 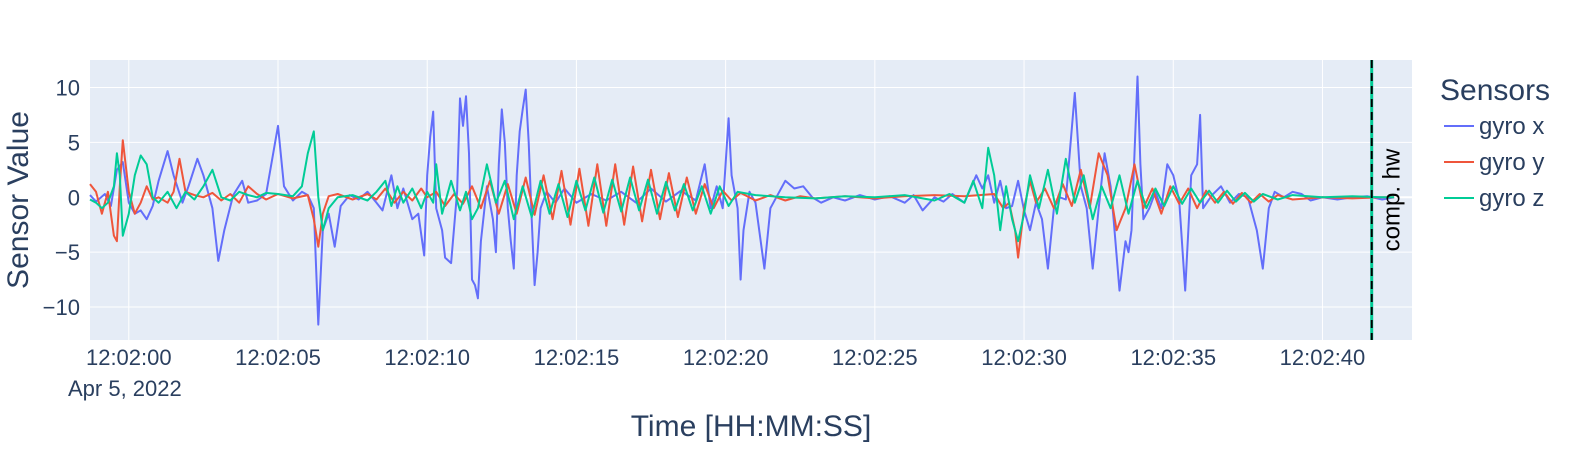 What do you see at coordinates (1392, 199) in the screenshot?
I see `vline-label-0: comp. hw` at bounding box center [1392, 199].